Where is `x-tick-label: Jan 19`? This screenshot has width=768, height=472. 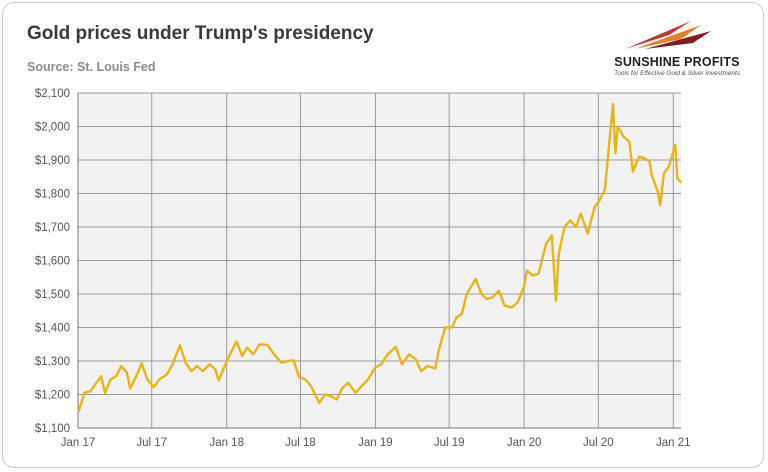 x-tick-label: Jan 19 is located at coordinates (375, 443).